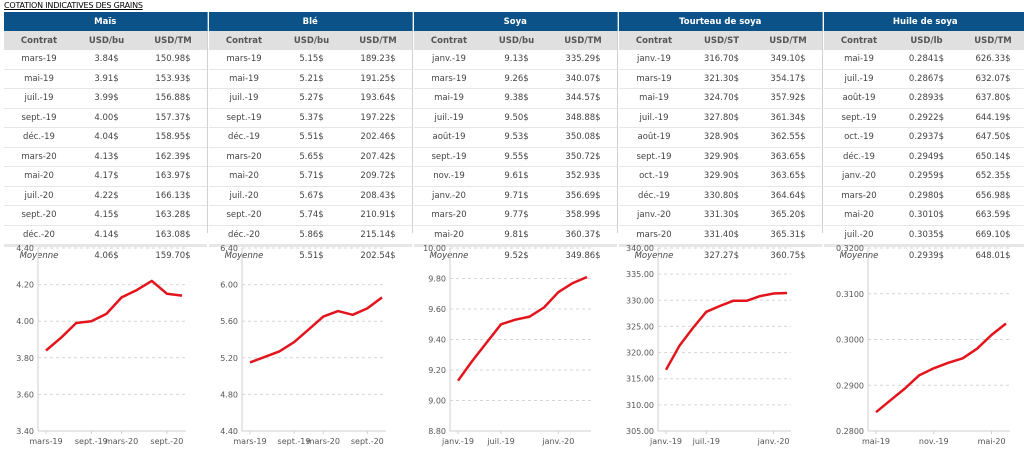 The height and width of the screenshot is (457, 1024). What do you see at coordinates (310, 157) in the screenshot?
I see `table-row: mars-20 5.65$ 207.42$` at bounding box center [310, 157].